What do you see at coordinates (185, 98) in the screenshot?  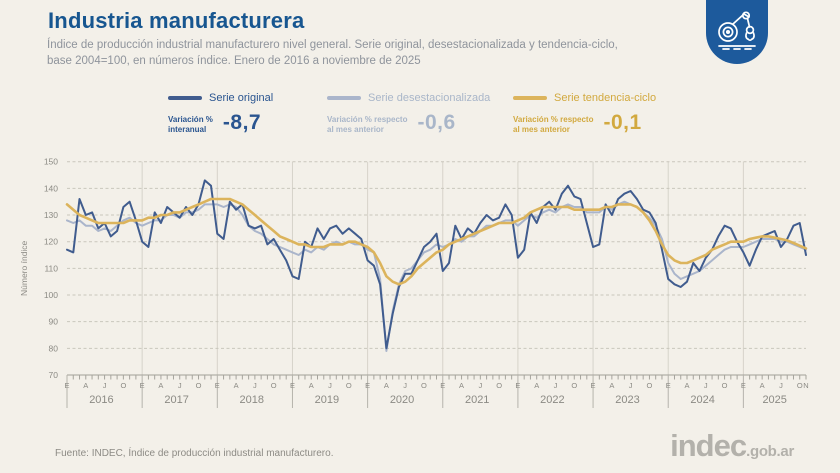 I see `serie-original-swatch` at bounding box center [185, 98].